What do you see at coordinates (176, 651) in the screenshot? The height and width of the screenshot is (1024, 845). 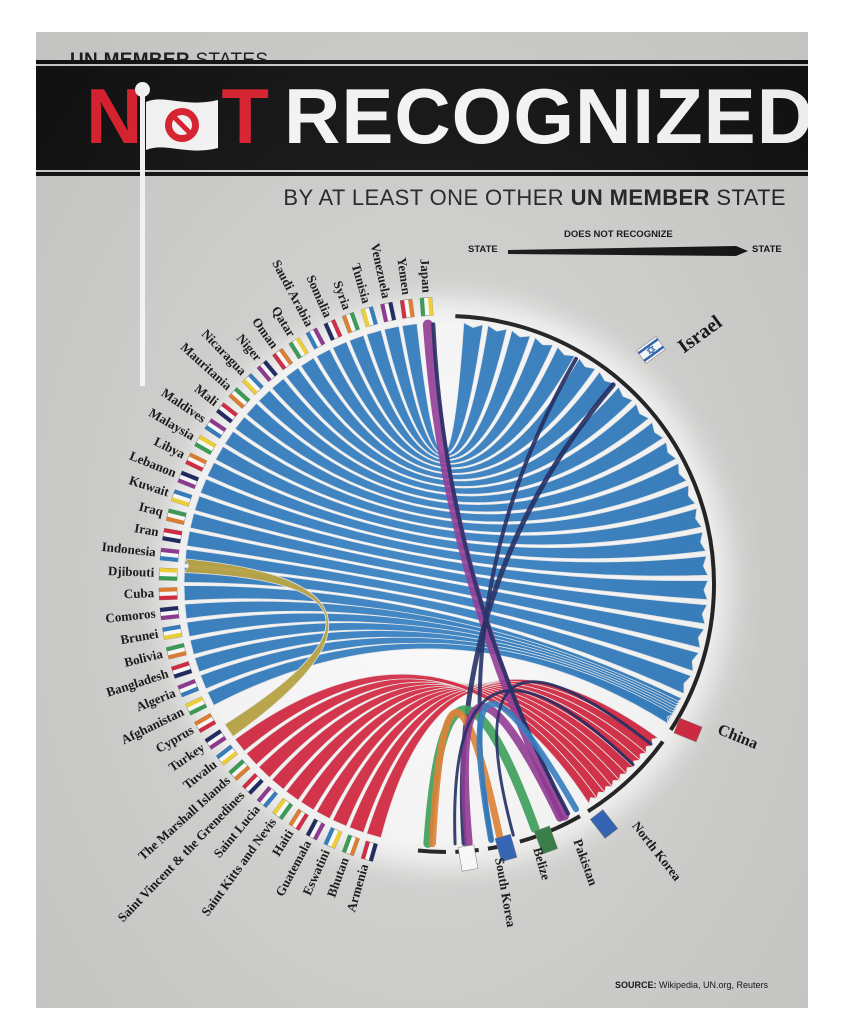 I see `flag-bolivia` at bounding box center [176, 651].